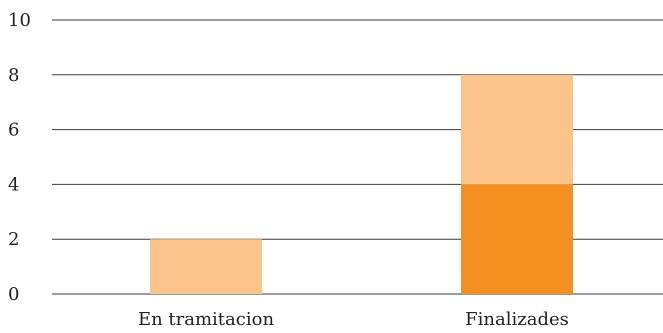 This screenshot has width=663, height=333. What do you see at coordinates (206, 319) in the screenshot?
I see `x-category-label: En tramitacion` at bounding box center [206, 319].